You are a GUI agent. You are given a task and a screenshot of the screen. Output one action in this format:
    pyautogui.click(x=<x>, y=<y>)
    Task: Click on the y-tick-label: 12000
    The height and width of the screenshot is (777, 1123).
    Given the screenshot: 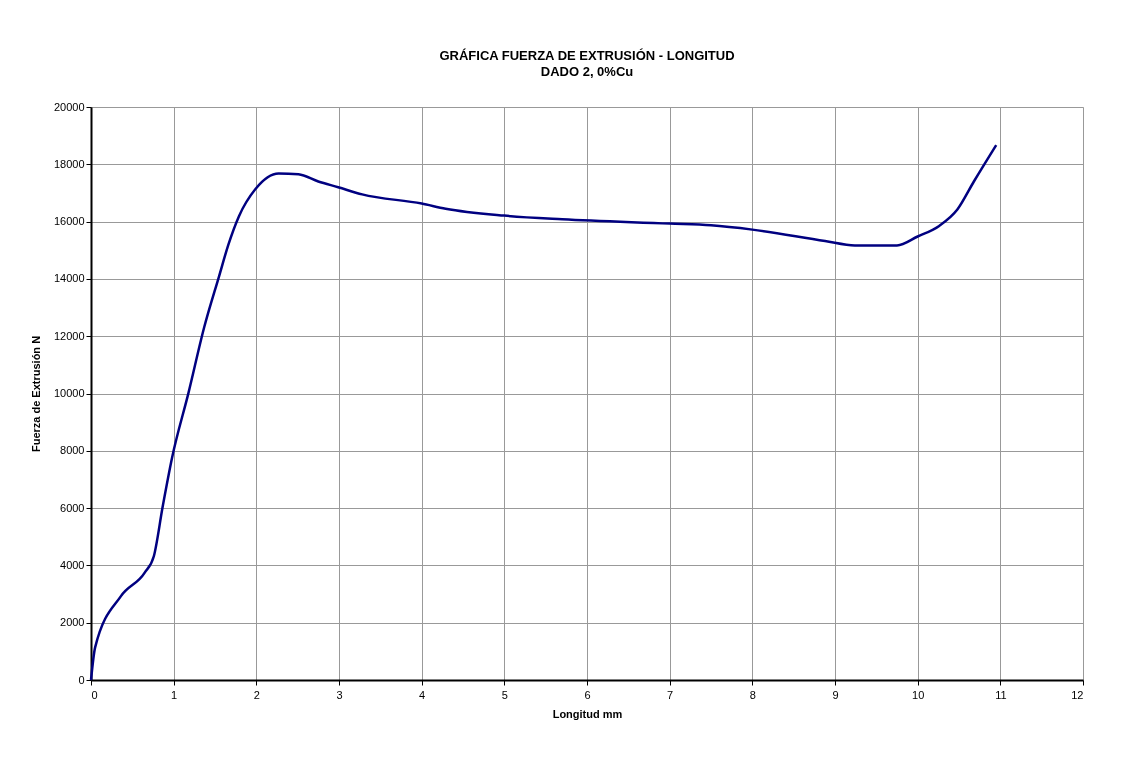 What is the action you would take?
    pyautogui.click(x=69, y=335)
    